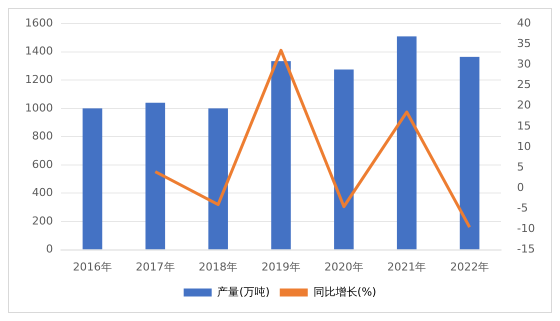  I want to click on y-tick-label: 200, so click(42, 221).